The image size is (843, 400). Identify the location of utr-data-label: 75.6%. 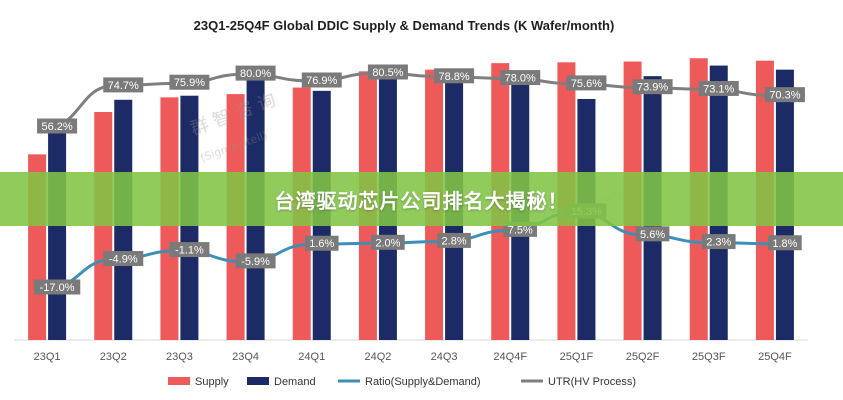
(586, 84).